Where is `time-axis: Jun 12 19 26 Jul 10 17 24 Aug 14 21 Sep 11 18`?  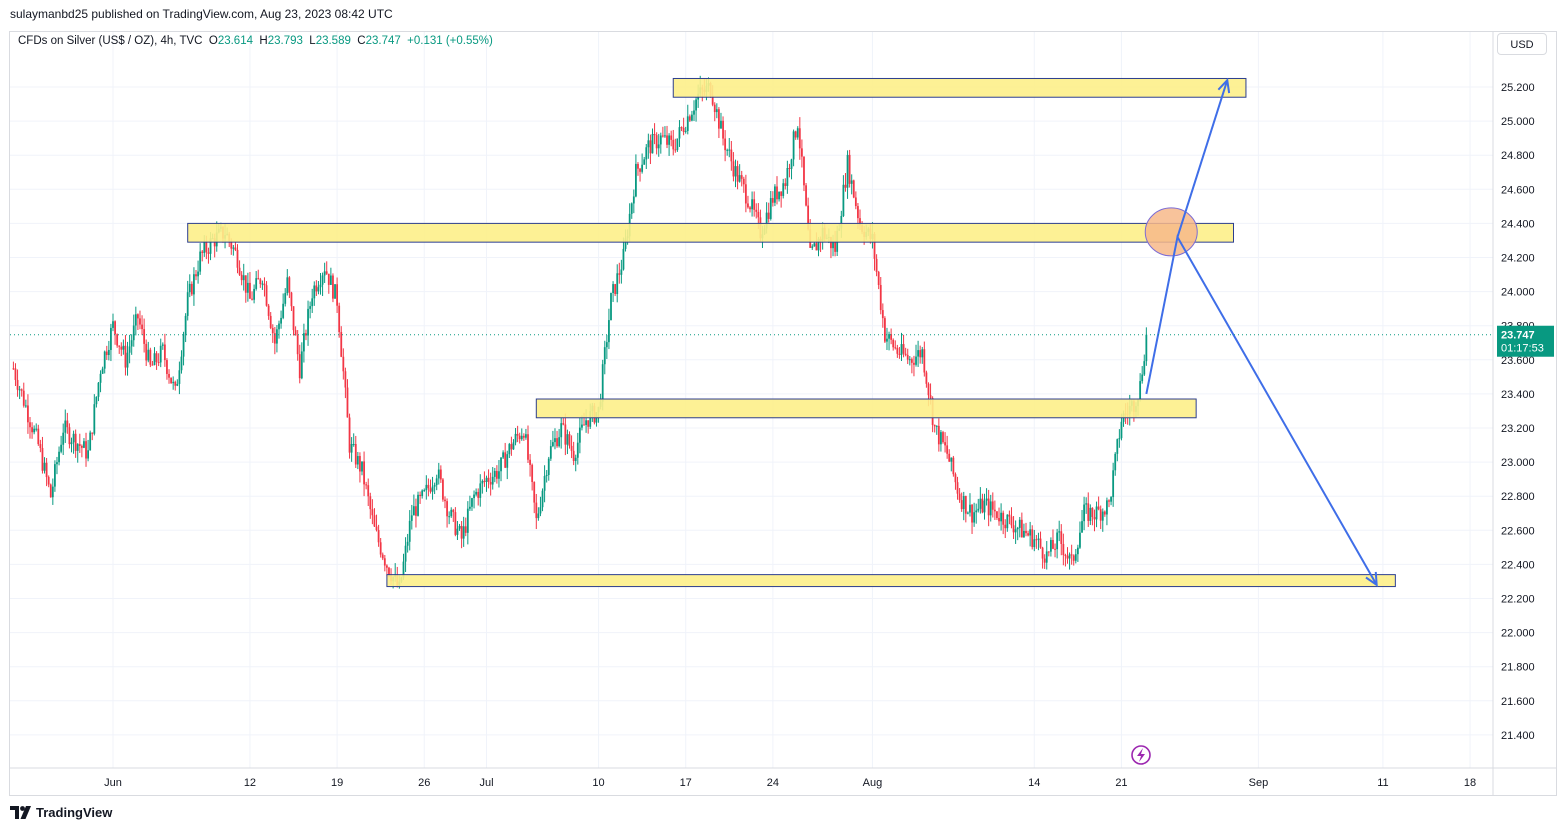 time-axis: Jun 12 19 26 Jul 10 17 24 Aug 14 21 Sep 11 18 is located at coordinates (790, 783).